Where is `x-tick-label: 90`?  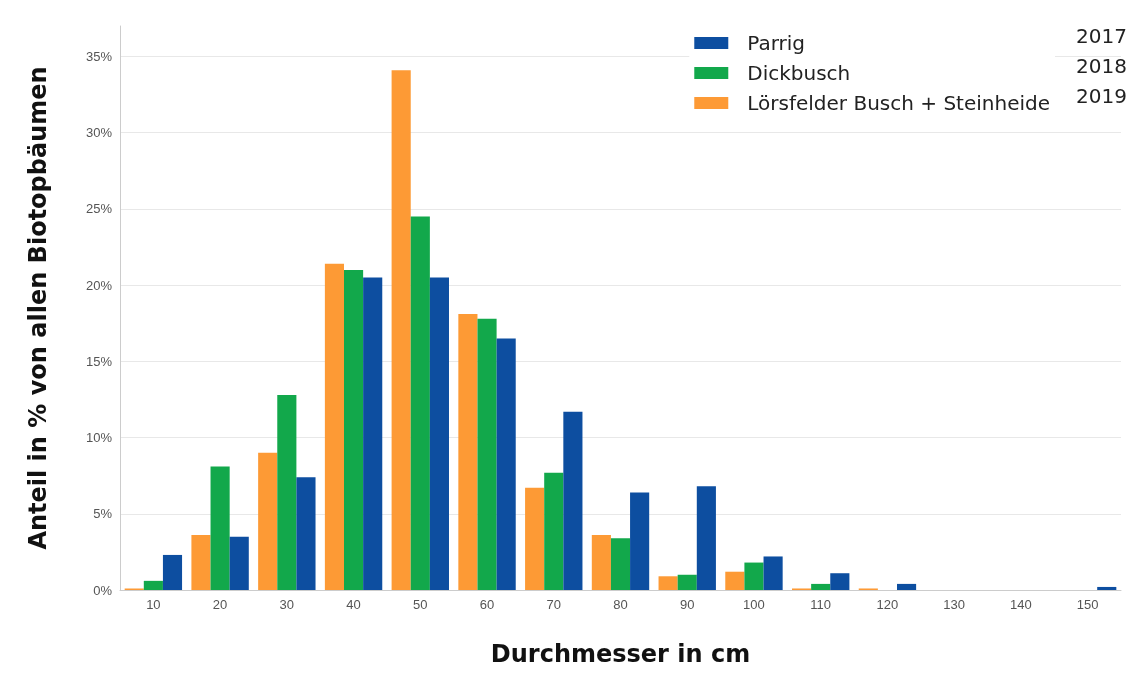 x-tick-label: 90 is located at coordinates (687, 604).